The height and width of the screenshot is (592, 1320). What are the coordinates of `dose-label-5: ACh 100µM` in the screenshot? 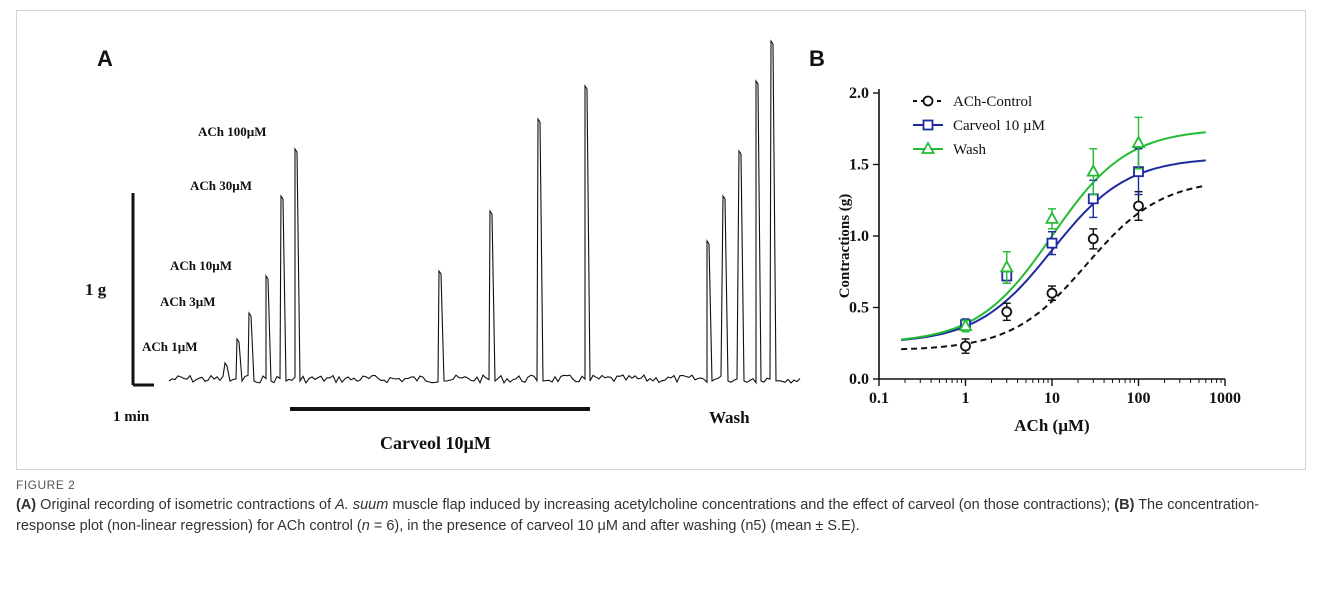 It's located at (232, 131).